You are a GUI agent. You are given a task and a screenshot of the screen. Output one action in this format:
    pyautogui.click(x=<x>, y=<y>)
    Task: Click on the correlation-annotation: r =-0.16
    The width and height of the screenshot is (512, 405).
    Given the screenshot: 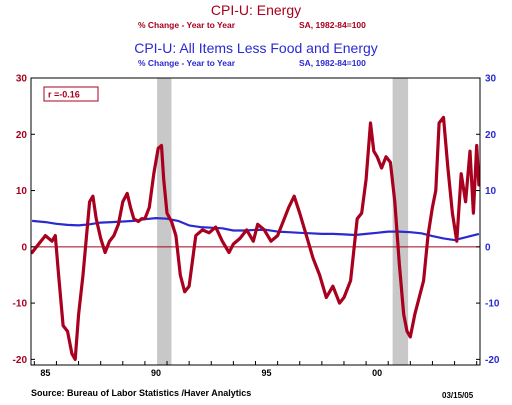 What is the action you would take?
    pyautogui.click(x=64, y=95)
    